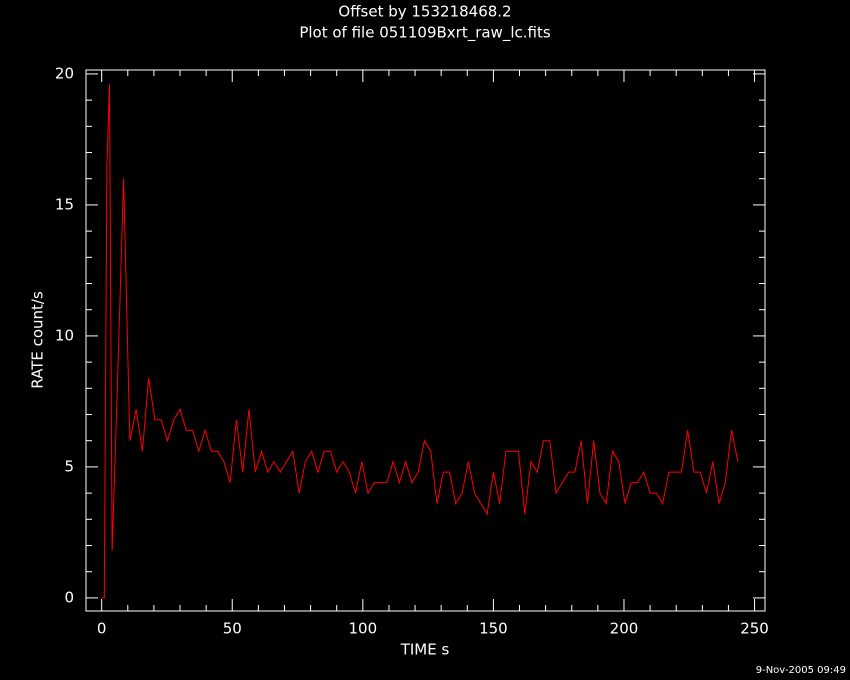 This screenshot has width=850, height=680. I want to click on y-tick-label: 0, so click(69, 597).